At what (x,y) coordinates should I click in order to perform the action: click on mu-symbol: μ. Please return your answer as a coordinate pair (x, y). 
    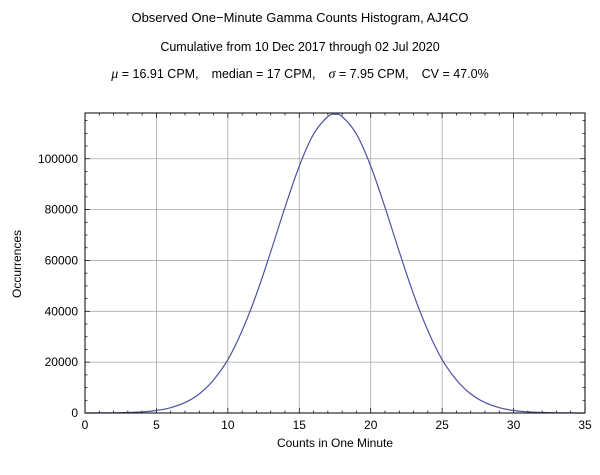
    Looking at the image, I should click on (115, 74).